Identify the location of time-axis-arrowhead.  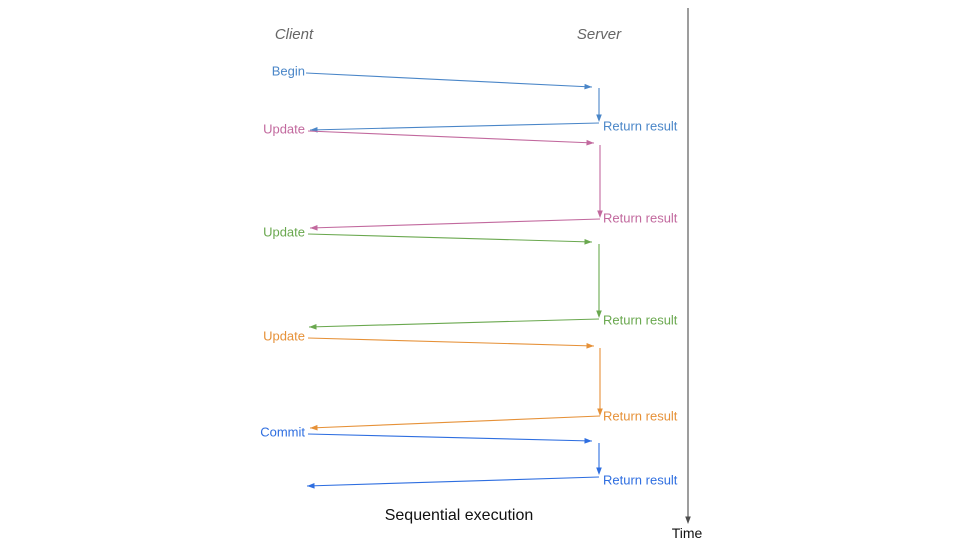
(688, 520).